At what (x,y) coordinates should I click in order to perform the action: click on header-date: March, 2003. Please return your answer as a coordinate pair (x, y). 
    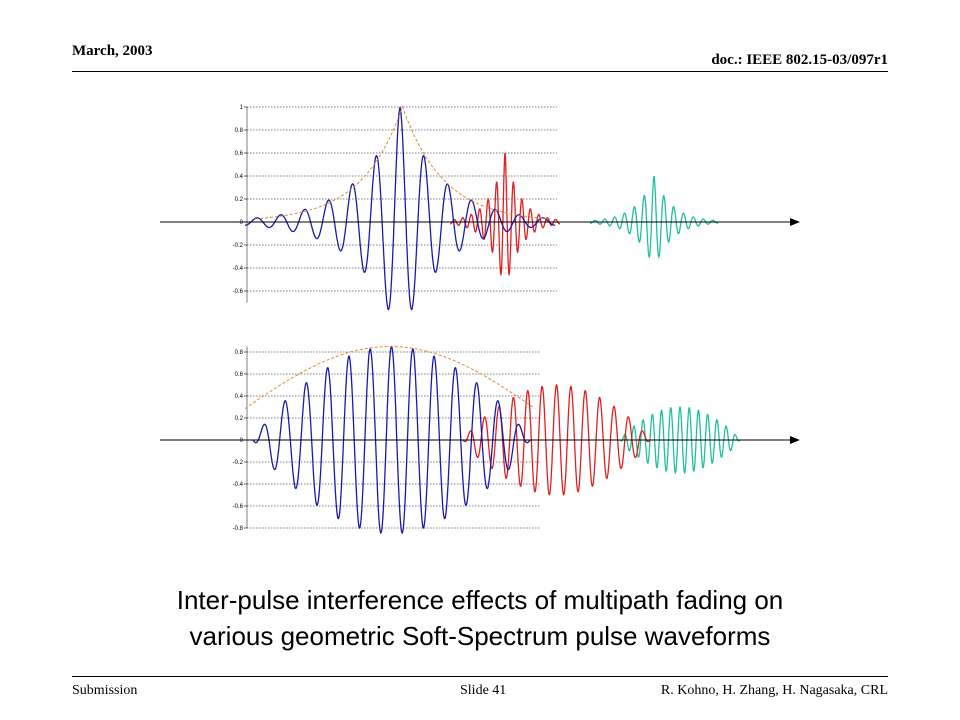
    Looking at the image, I should click on (112, 51).